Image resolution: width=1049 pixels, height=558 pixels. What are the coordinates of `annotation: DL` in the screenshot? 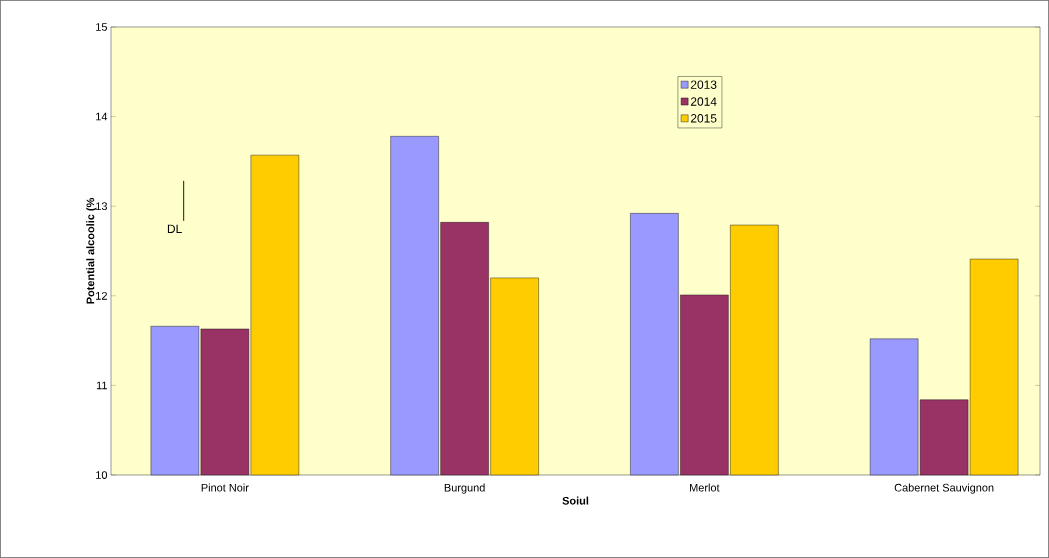 It's located at (174, 228).